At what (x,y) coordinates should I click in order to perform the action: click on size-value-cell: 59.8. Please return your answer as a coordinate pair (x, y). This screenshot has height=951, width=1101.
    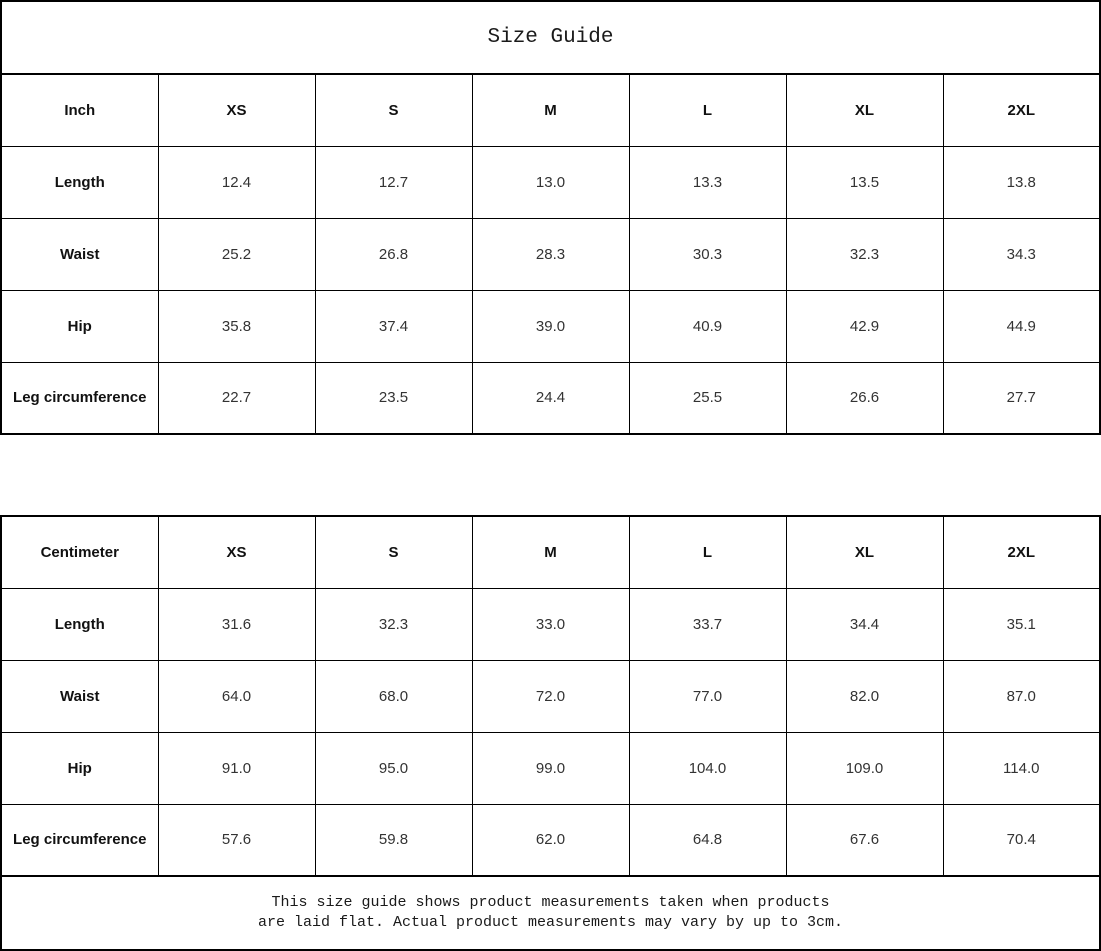
    Looking at the image, I should click on (393, 840).